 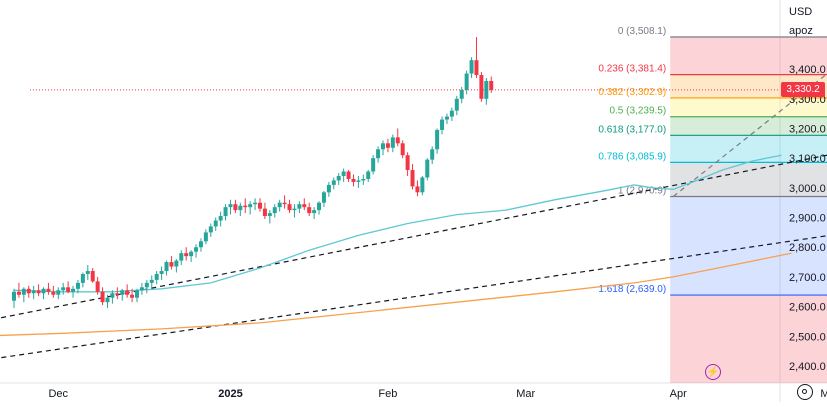 What do you see at coordinates (807, 189) in the screenshot?
I see `y-tick-label: 3,000.0` at bounding box center [807, 189].